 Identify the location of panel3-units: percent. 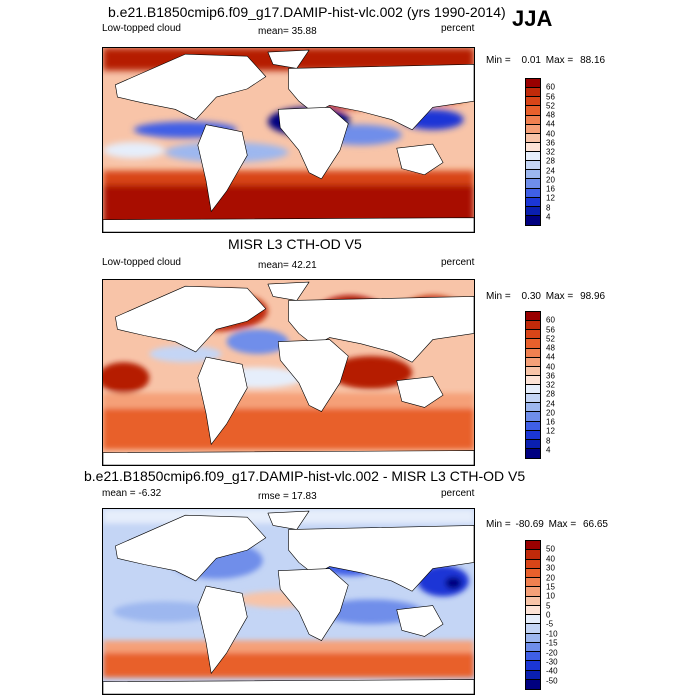
(458, 493).